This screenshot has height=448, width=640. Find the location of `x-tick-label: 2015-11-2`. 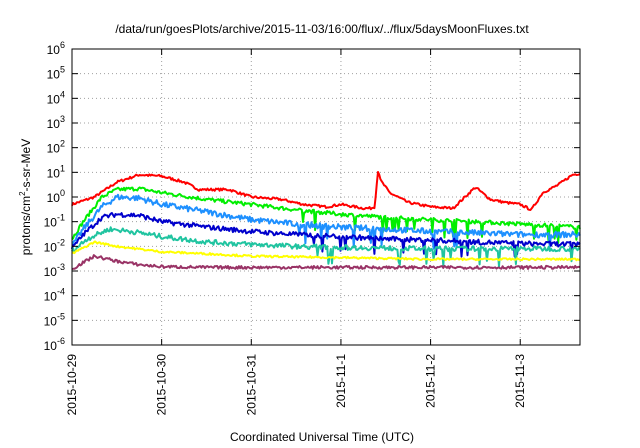

x-tick-label: 2015-11-2 is located at coordinates (431, 381).